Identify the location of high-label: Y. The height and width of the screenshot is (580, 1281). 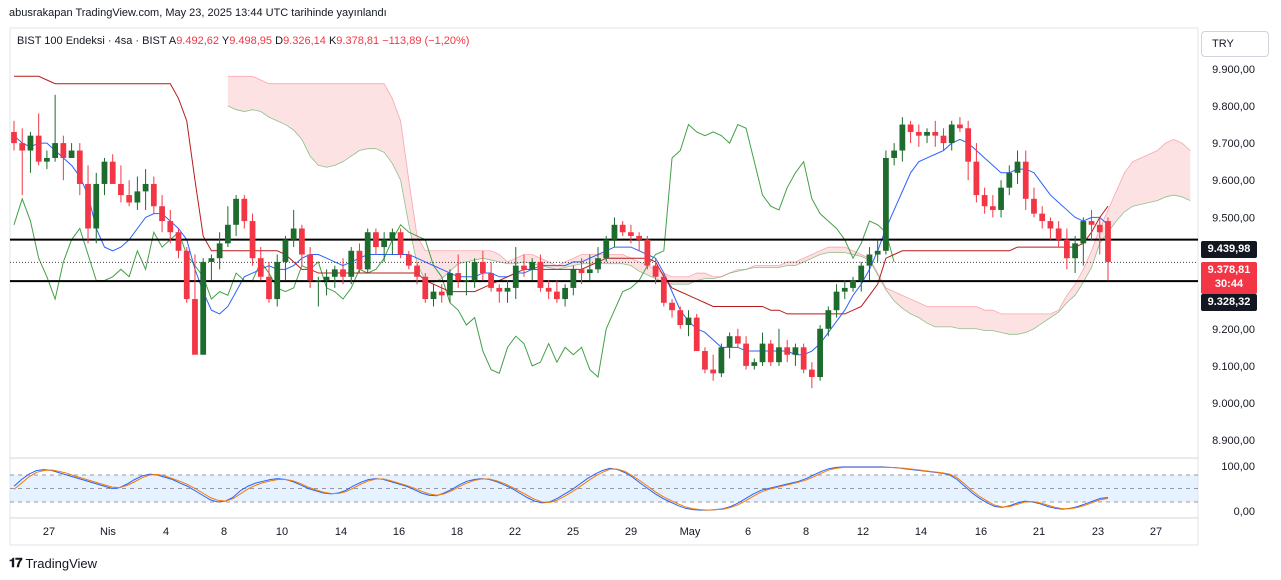
(225, 41).